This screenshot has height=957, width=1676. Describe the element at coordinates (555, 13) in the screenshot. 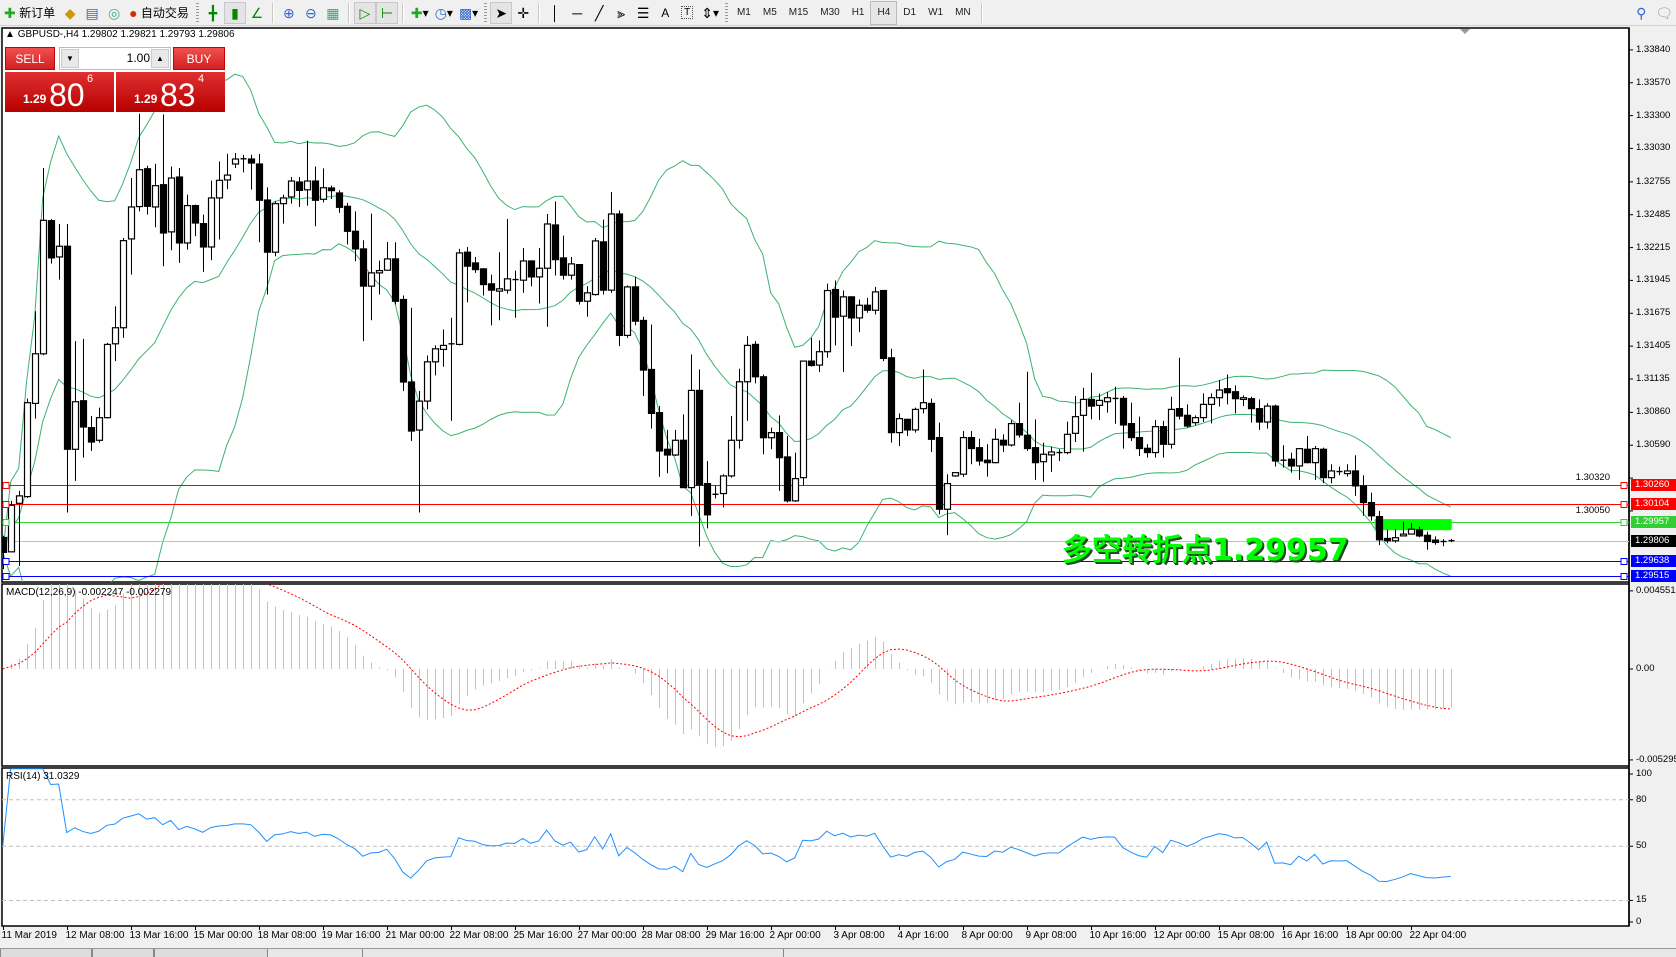

I see `vertical-line-button: │` at that location.